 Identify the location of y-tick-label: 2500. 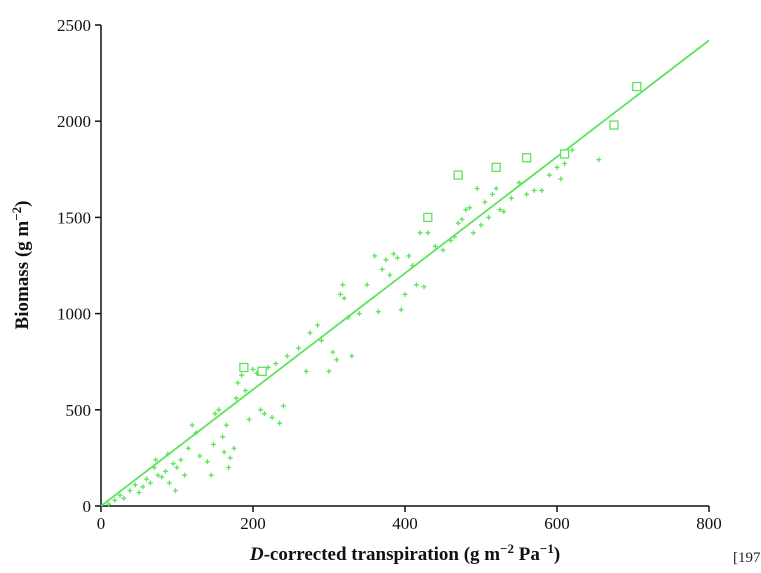
(74, 25).